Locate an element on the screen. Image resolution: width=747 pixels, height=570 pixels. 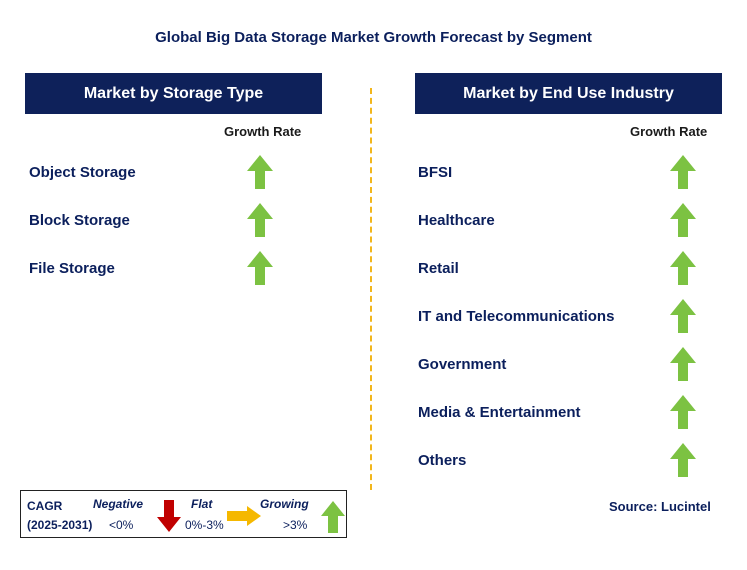
panel-divider is located at coordinates (371, 289).